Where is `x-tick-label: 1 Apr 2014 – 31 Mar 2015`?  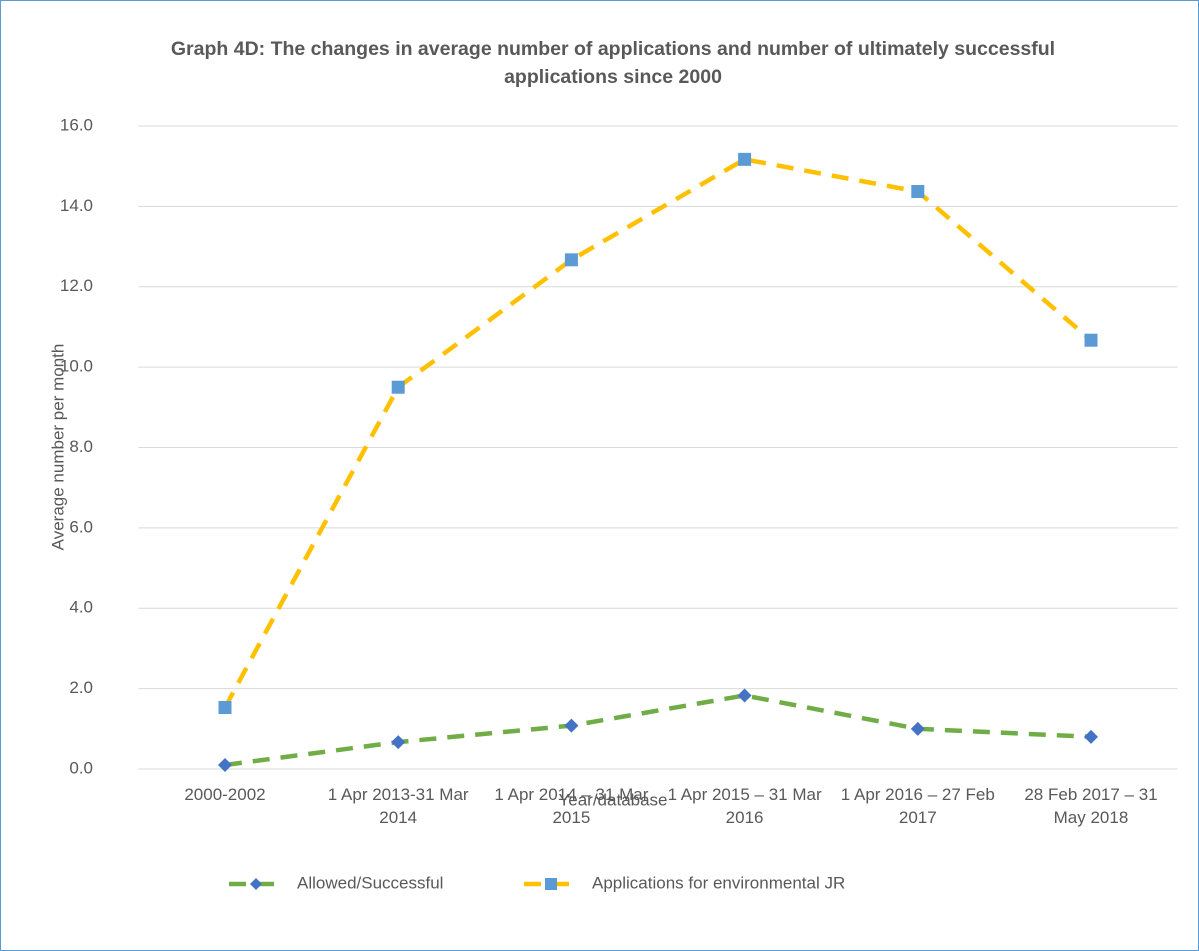
x-tick-label: 1 Apr 2014 – 31 Mar 2015 is located at coordinates (571, 806).